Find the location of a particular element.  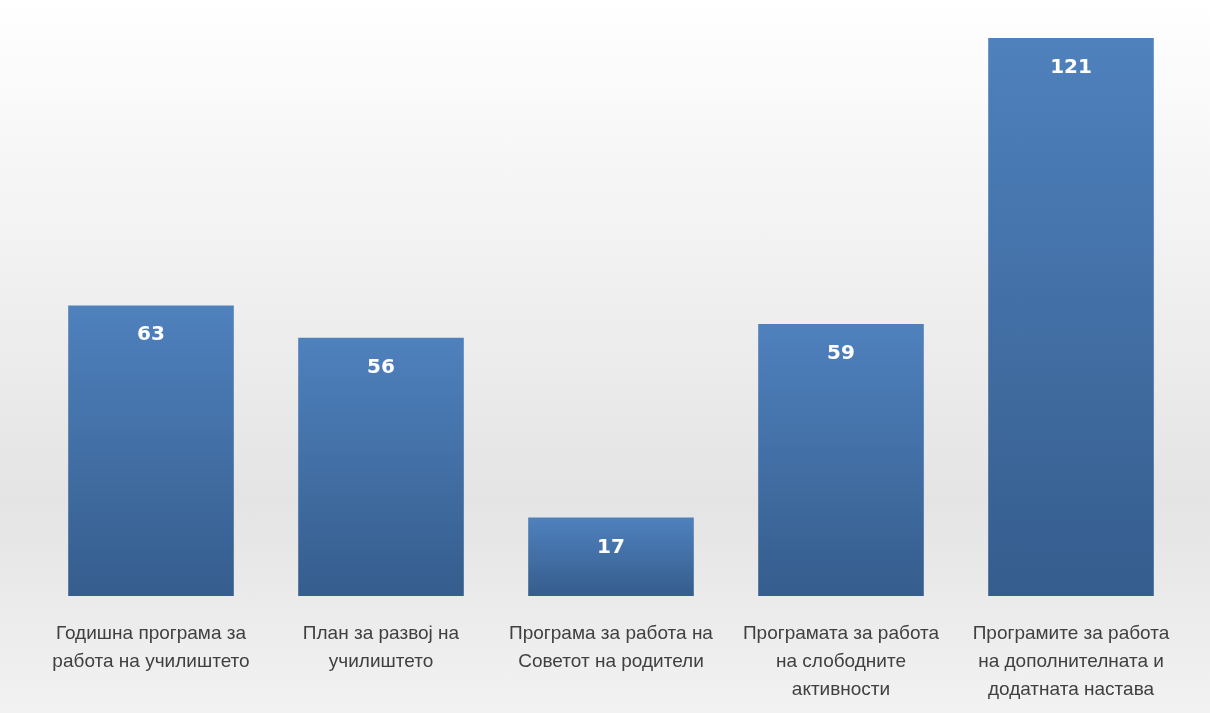

x-tick-label: План за развој на училиштето is located at coordinates (381, 646).